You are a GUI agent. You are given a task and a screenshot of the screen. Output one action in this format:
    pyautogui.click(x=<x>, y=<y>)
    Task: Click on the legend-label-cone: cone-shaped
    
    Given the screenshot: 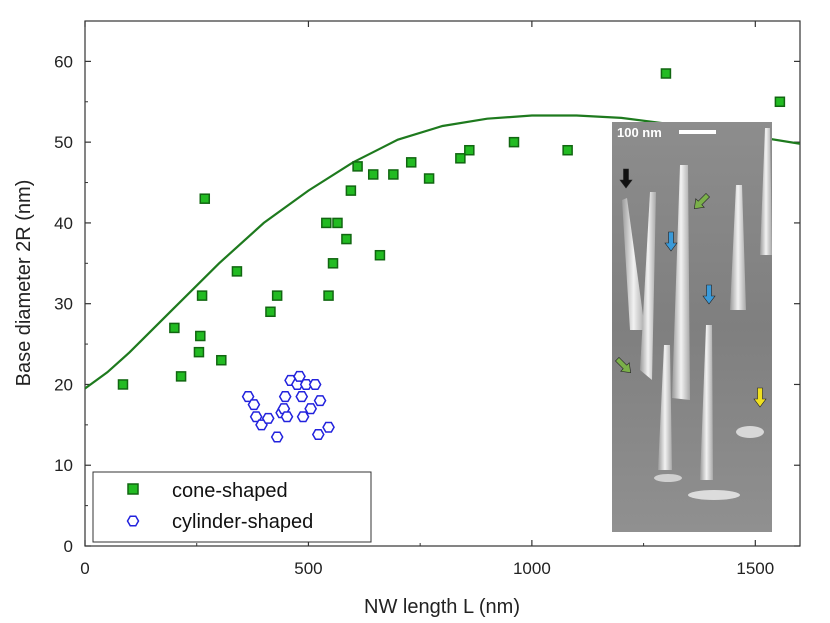 What is the action you would take?
    pyautogui.click(x=230, y=491)
    